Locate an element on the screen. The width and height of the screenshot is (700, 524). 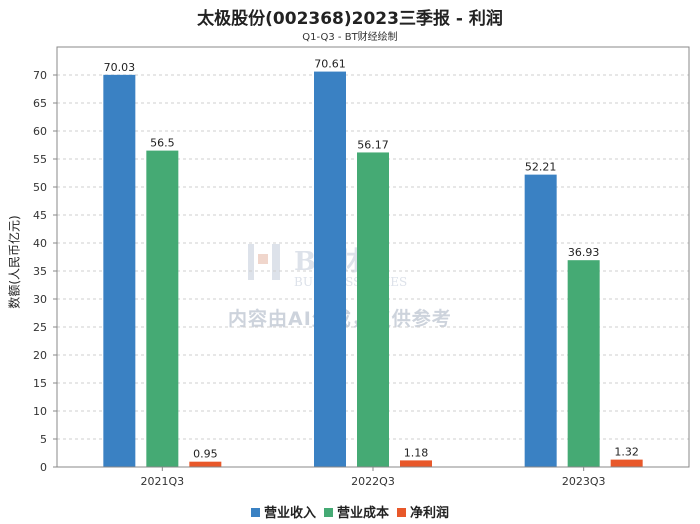
x-tick-label: 2022Q3 is located at coordinates (373, 481).